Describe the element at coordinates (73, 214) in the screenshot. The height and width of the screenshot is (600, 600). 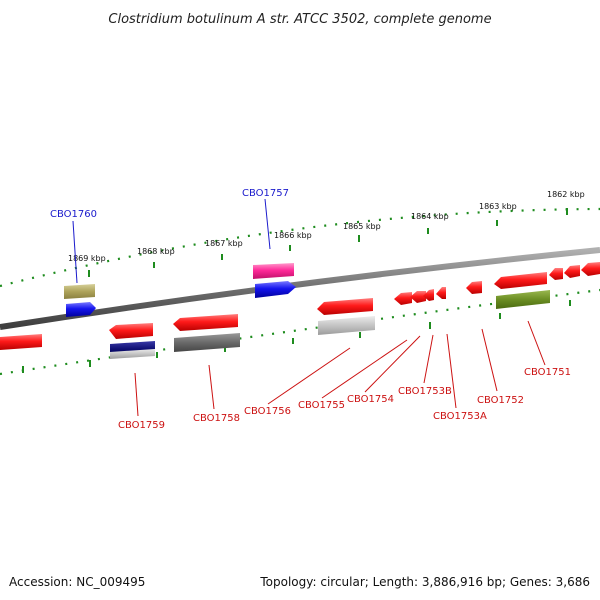
I see `gene-label-plus: CBO1760` at that location.